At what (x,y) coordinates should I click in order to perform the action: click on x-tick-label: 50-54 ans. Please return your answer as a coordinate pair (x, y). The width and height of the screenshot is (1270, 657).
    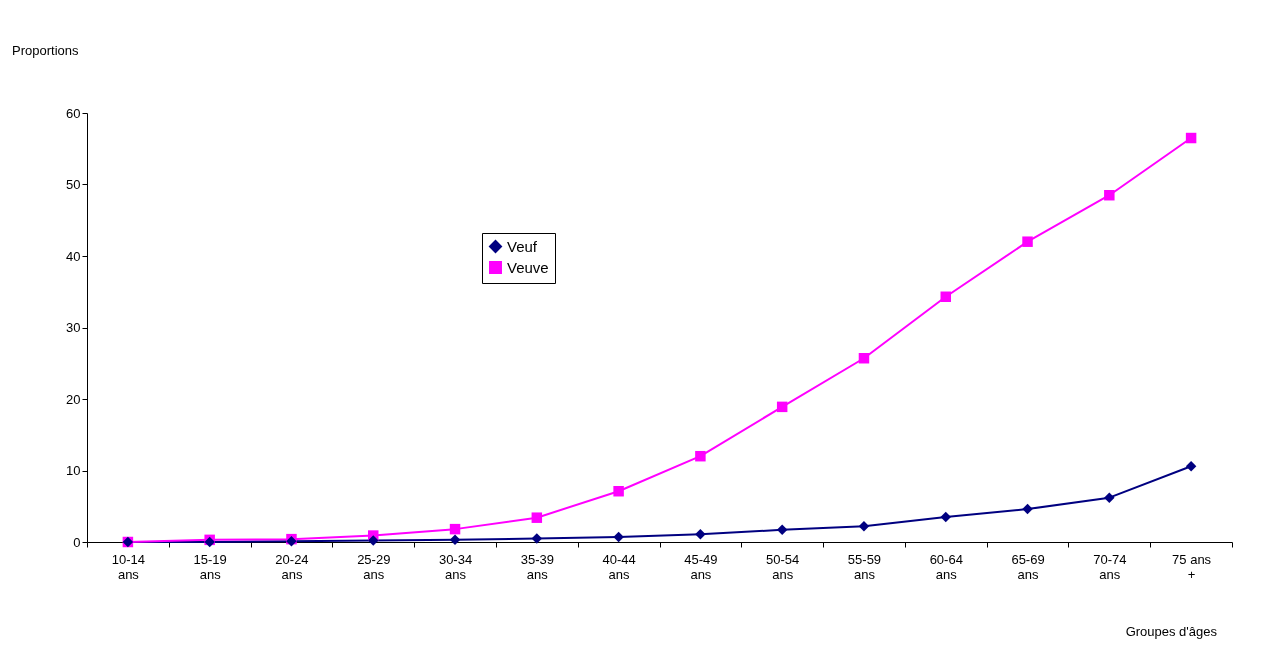
    Looking at the image, I should click on (783, 566).